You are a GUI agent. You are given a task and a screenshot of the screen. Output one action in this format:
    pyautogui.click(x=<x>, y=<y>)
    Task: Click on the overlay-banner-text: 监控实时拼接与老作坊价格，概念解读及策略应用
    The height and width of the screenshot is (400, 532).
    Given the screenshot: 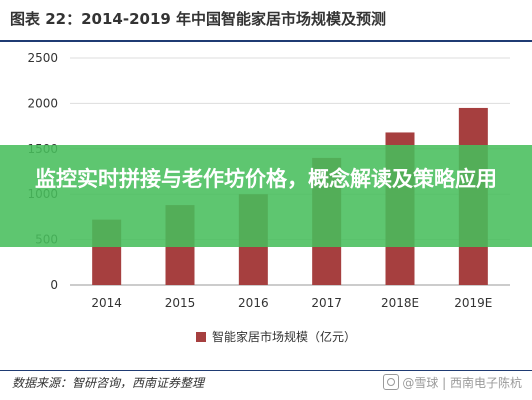 What is the action you would take?
    pyautogui.click(x=266, y=179)
    